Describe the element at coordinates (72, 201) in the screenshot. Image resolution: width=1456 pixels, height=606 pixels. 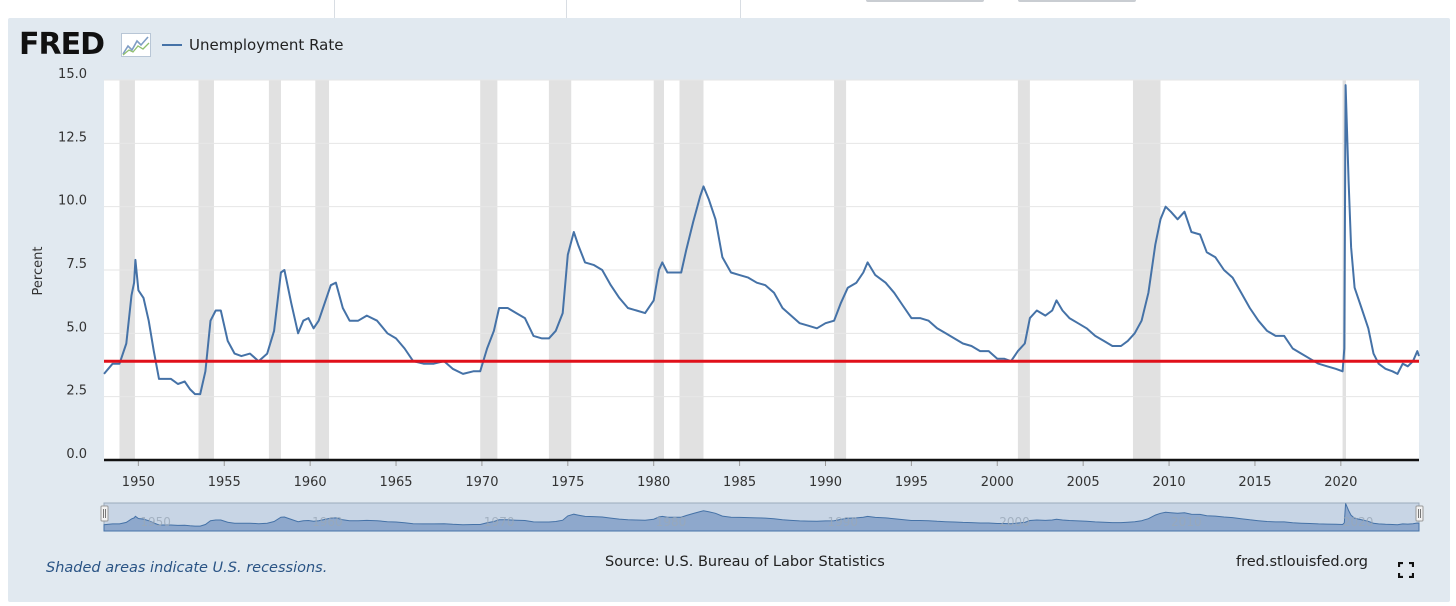
I see `y-tick-label: 10.0` at that location.